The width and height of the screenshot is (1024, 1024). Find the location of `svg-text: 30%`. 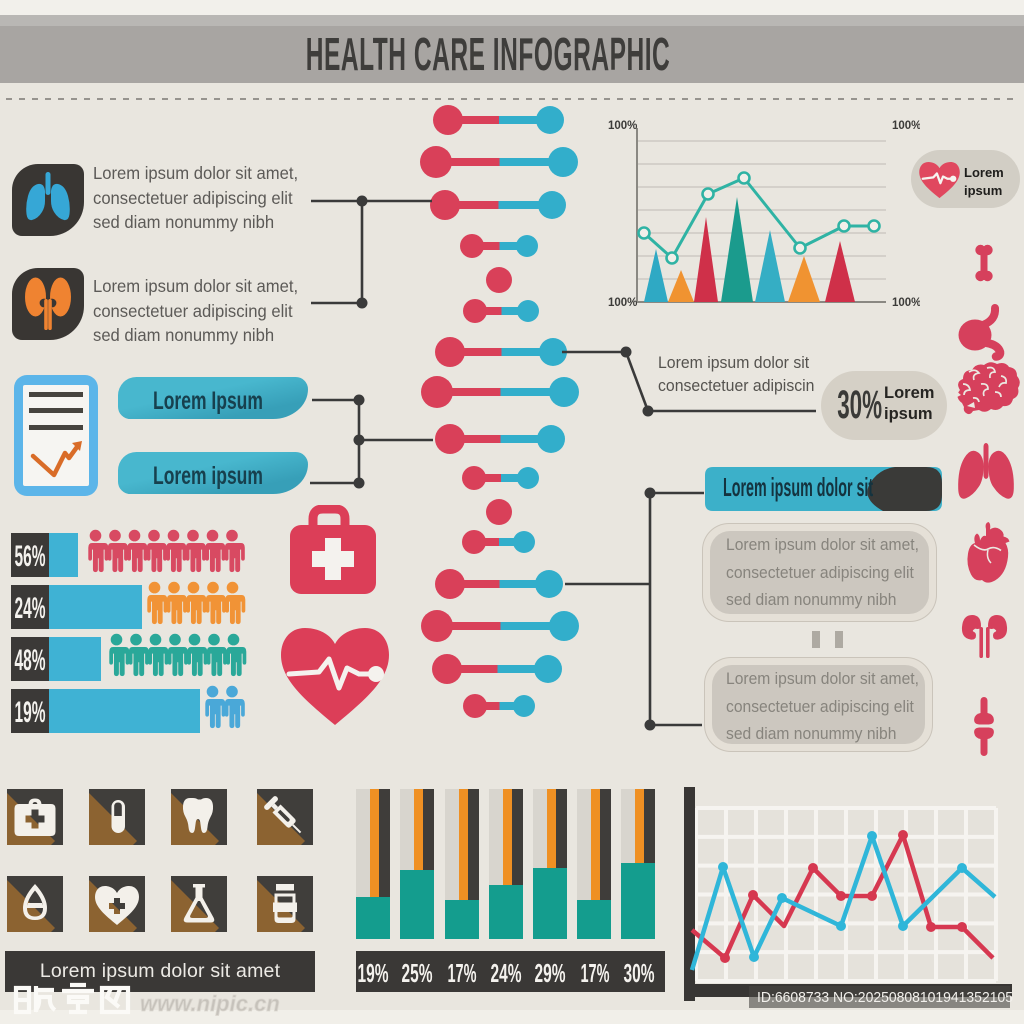

svg-text: 30% is located at coordinates (639, 973).